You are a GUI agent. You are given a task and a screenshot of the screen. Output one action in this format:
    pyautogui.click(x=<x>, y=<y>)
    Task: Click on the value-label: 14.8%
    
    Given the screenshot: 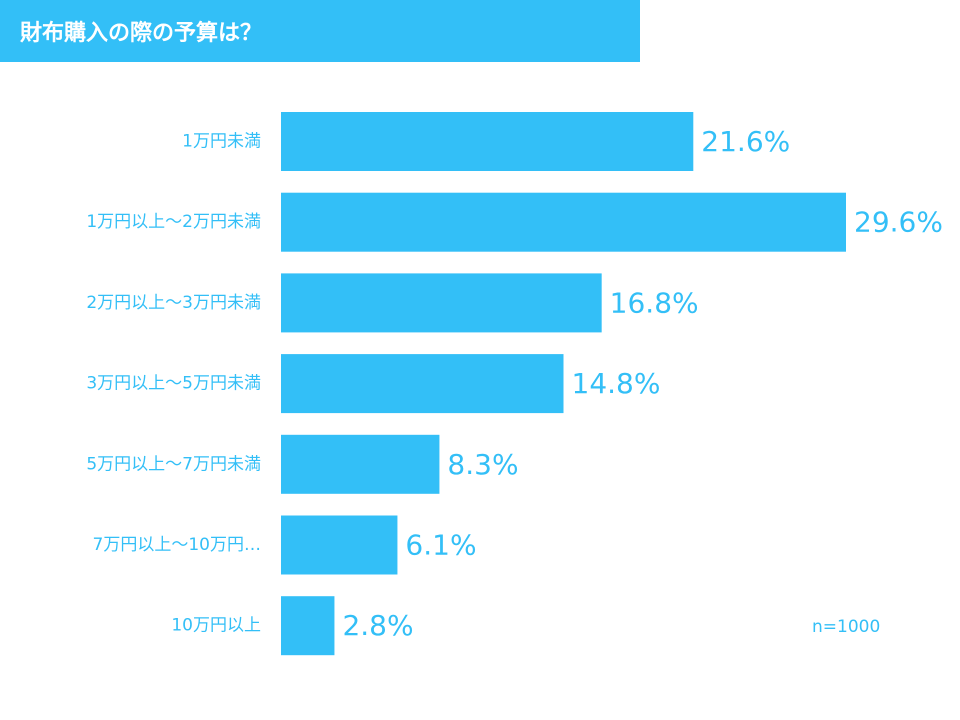 What is the action you would take?
    pyautogui.click(x=616, y=383)
    